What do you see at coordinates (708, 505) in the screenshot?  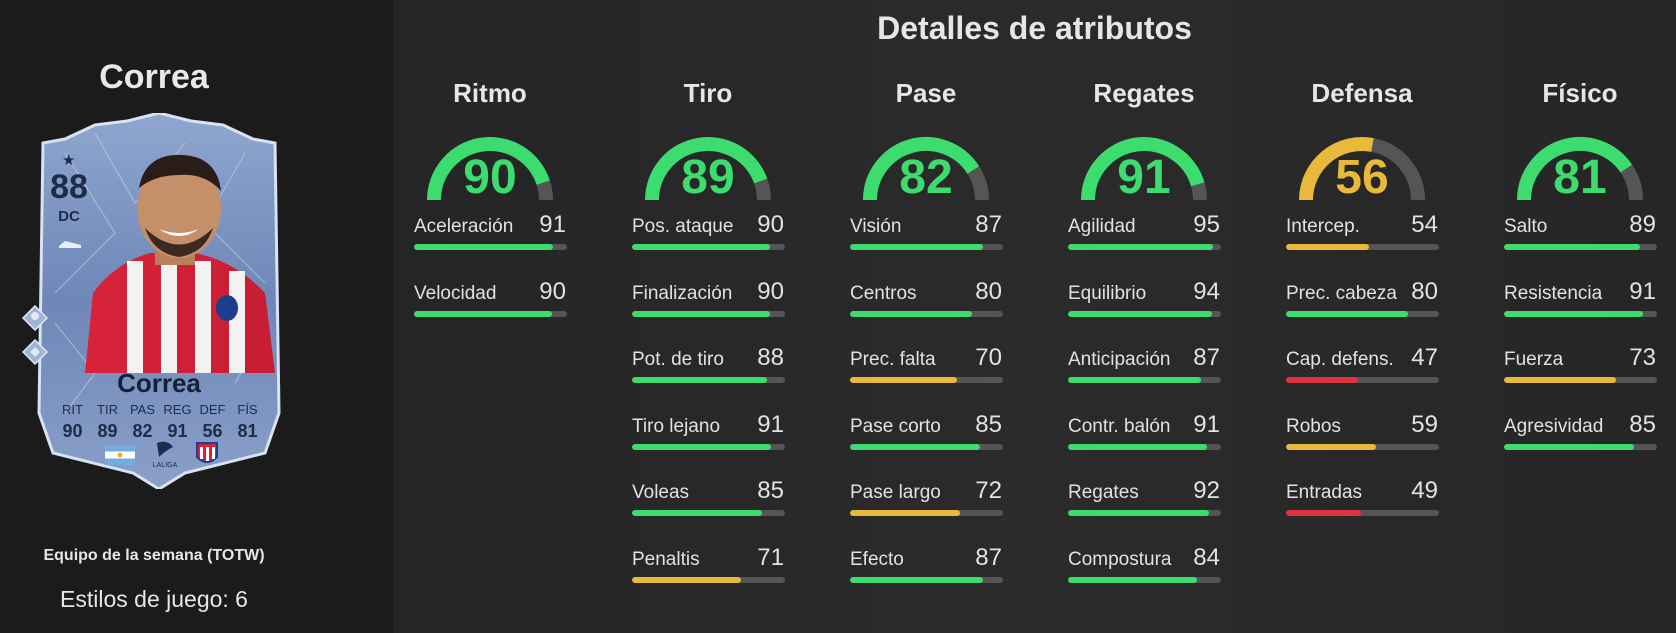 I see `attribute-voleas: Voleas 85` at bounding box center [708, 505].